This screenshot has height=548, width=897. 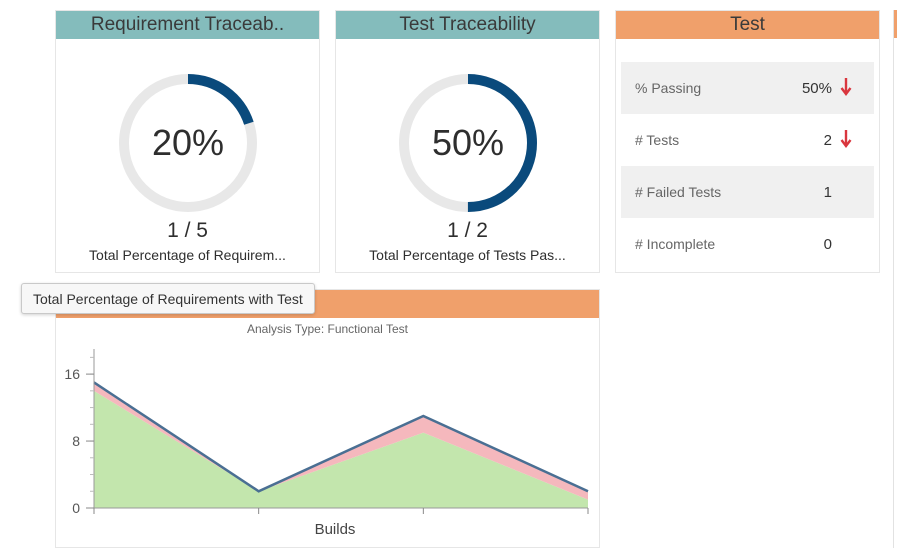 What do you see at coordinates (187, 25) in the screenshot?
I see `requirement-traceability-title: Requirement Traceab..` at bounding box center [187, 25].